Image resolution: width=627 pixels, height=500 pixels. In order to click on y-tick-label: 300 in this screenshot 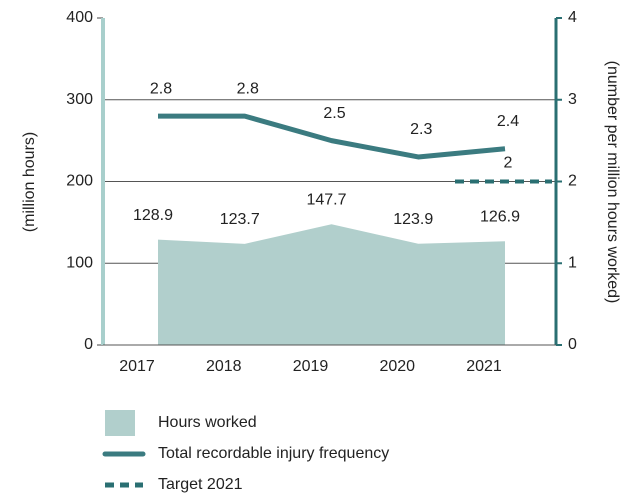, I will do `click(79, 99)`.